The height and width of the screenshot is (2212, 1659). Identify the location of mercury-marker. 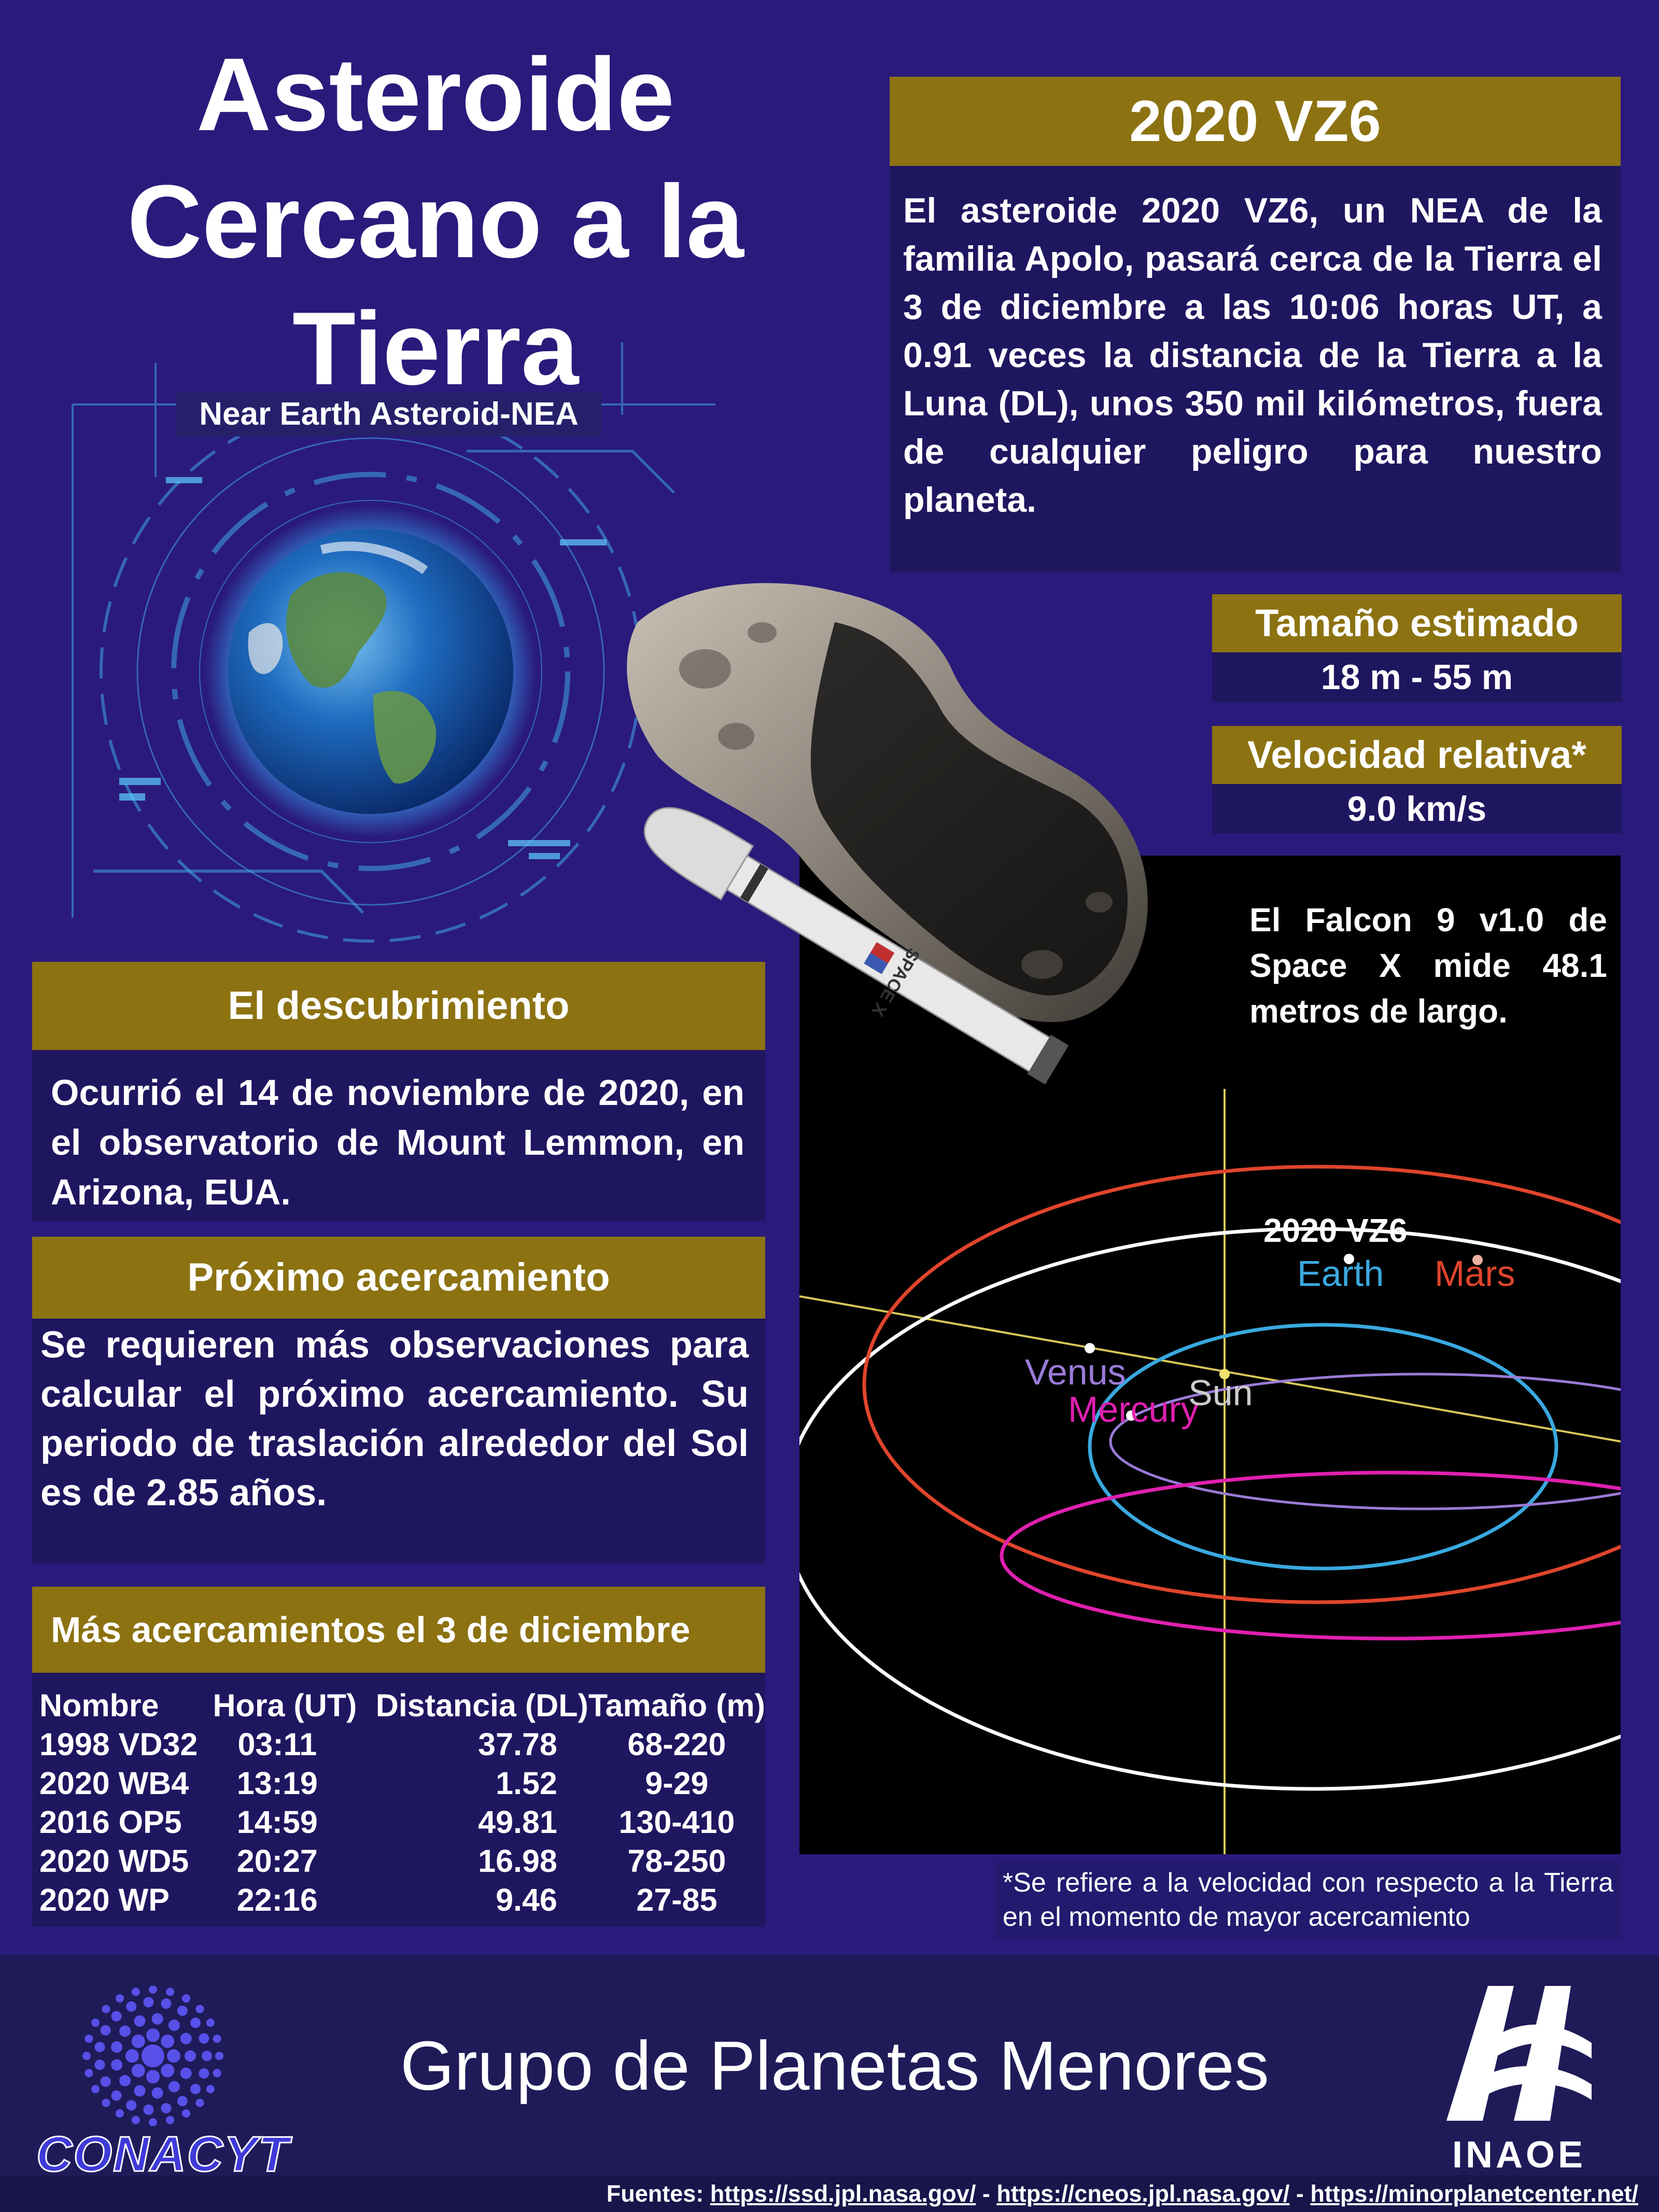
(1131, 1415).